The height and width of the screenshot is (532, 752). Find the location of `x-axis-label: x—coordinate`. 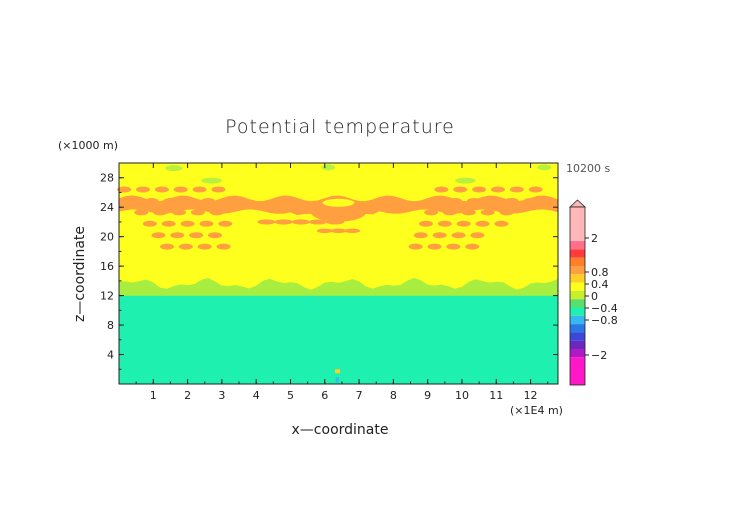

x-axis-label: x—coordinate is located at coordinates (340, 430).